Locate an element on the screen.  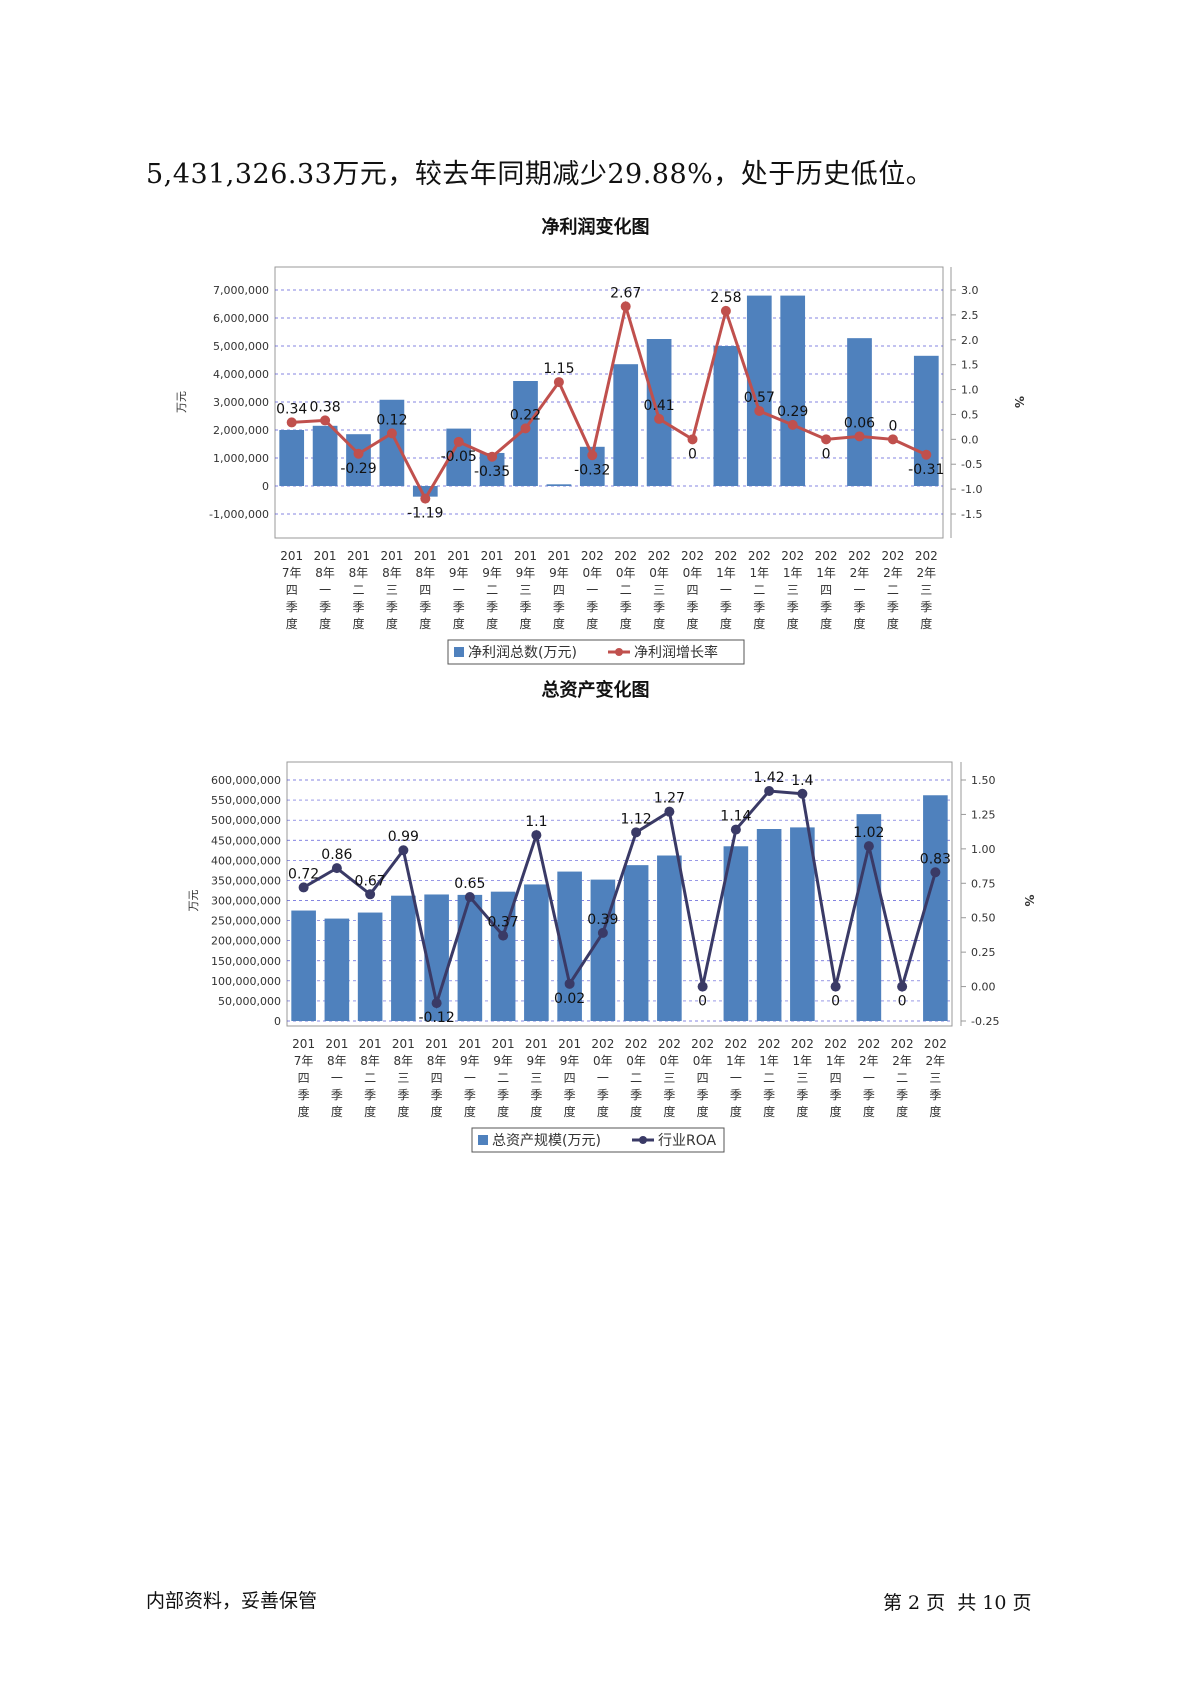
footer-confidential: 内部资料，妥善保管 is located at coordinates (232, 1601).